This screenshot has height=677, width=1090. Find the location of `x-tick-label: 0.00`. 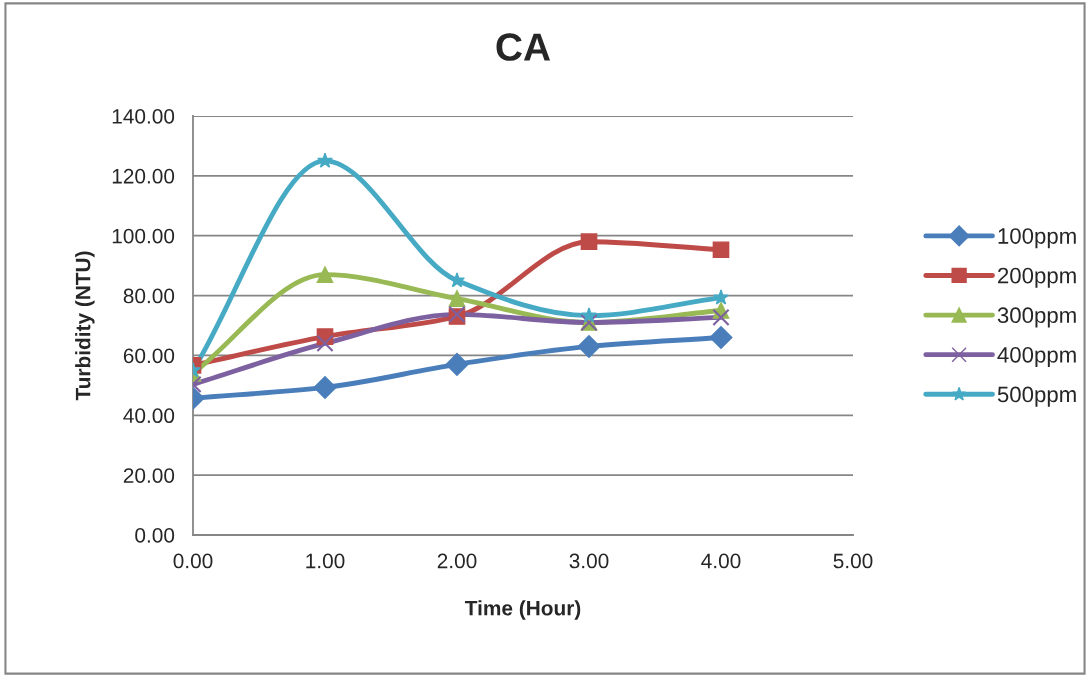

x-tick-label: 0.00 is located at coordinates (193, 561).